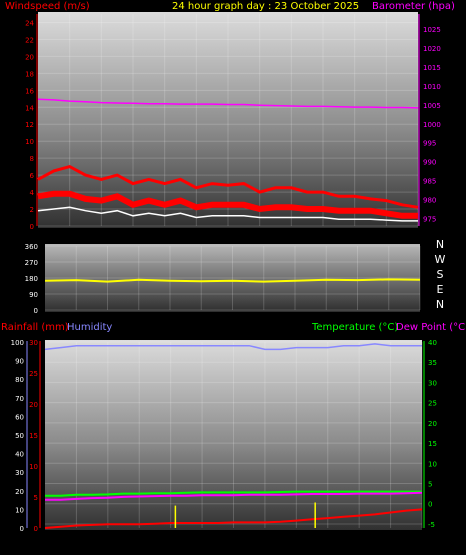 The width and height of the screenshot is (466, 555). I want to click on windspeed-axis-label: Windspeed (m/s), so click(47, 6).